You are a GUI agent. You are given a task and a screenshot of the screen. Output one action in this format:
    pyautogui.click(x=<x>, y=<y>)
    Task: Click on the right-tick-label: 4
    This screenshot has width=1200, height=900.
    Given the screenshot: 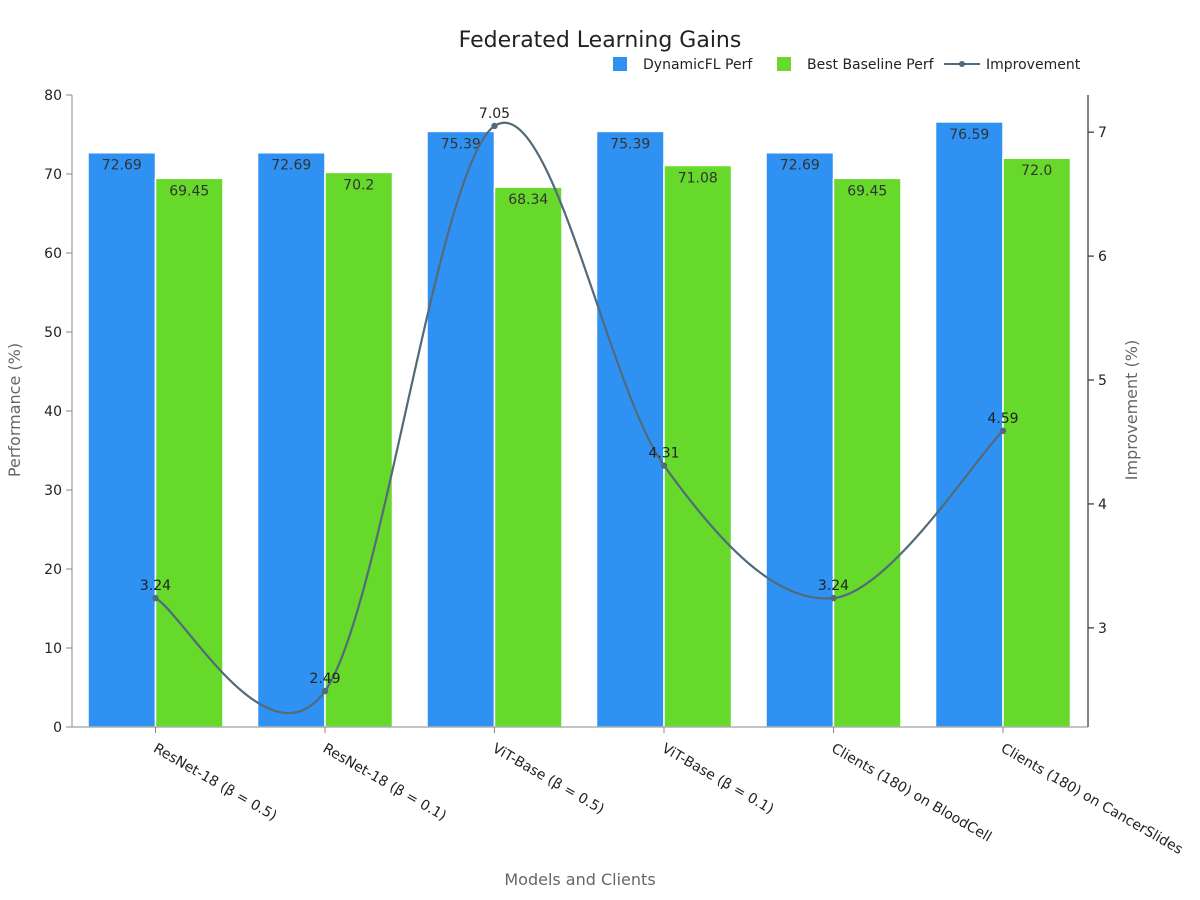 What is the action you would take?
    pyautogui.click(x=1102, y=505)
    